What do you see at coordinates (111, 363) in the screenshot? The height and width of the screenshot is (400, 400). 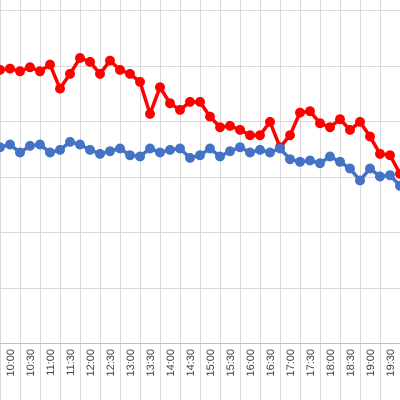 I see `x-tick-label: 12:30` at bounding box center [111, 363].